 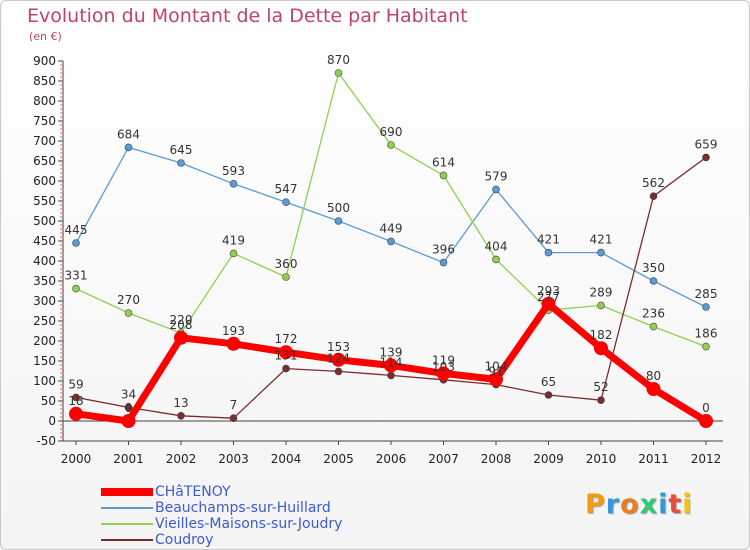 I want to click on data-label-vieilles-maisons-sur-joudry: 404, so click(x=496, y=246).